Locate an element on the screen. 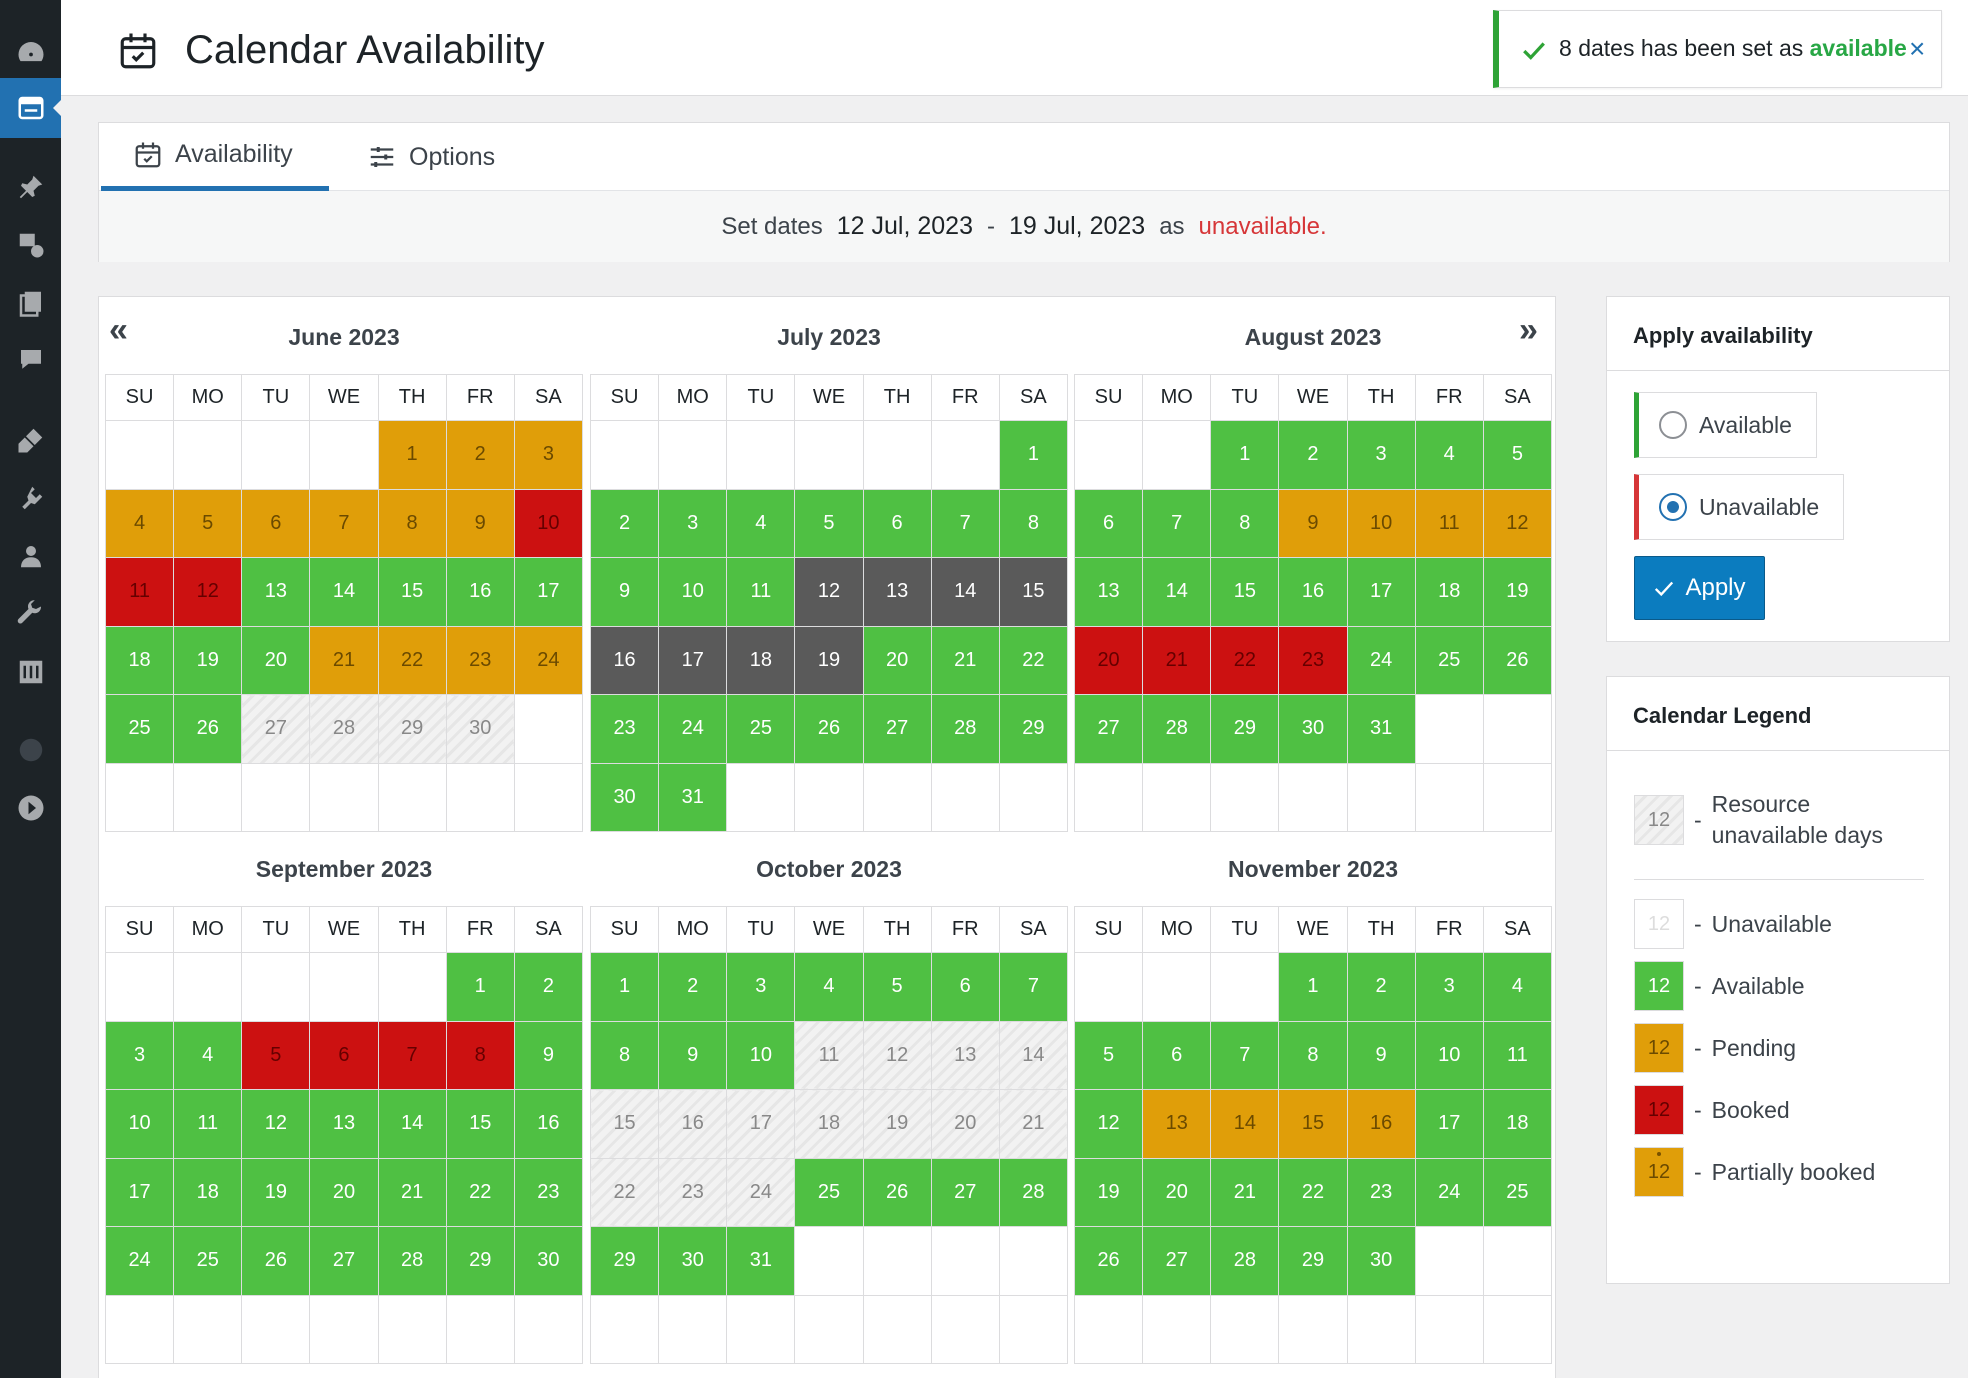 The height and width of the screenshot is (1378, 1968). pages-icon is located at coordinates (30, 303).